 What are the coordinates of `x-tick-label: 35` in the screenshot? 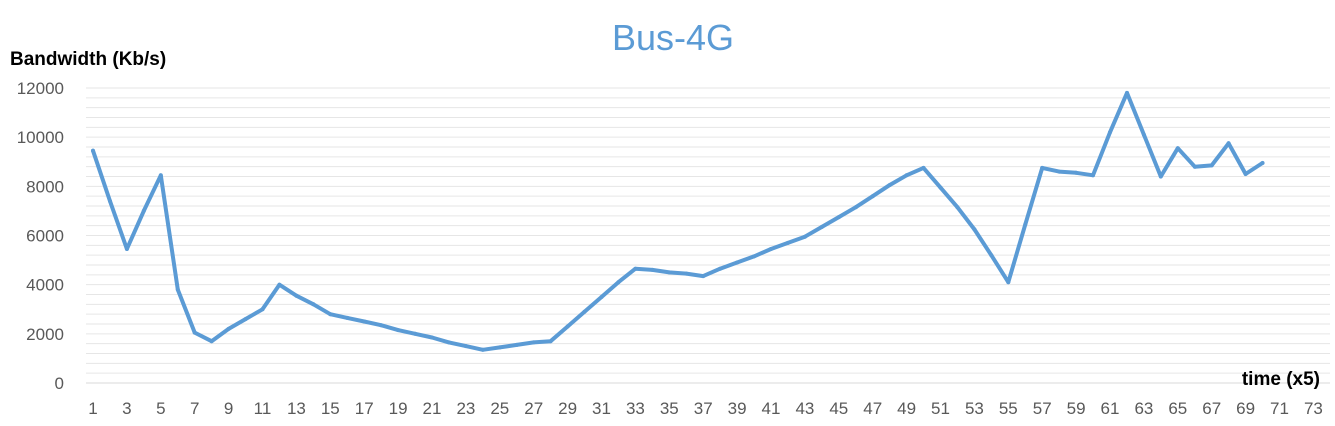 It's located at (669, 408).